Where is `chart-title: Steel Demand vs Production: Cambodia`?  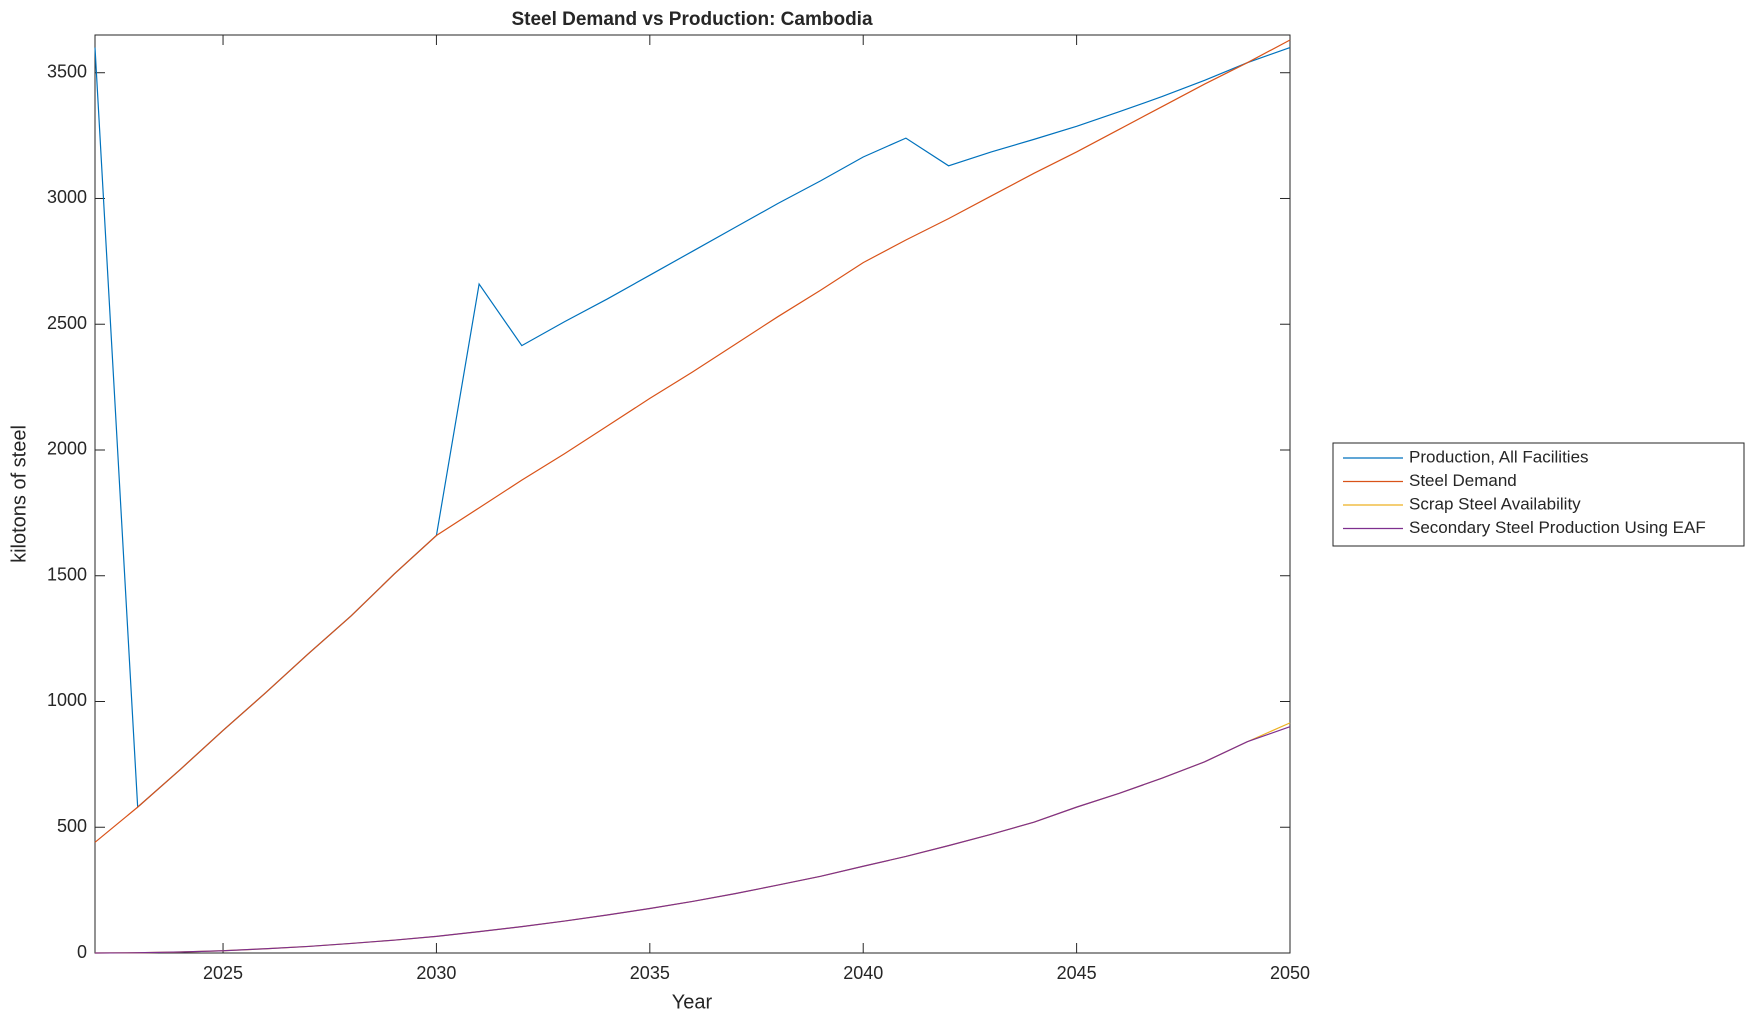
chart-title: Steel Demand vs Production: Cambodia is located at coordinates (691, 19).